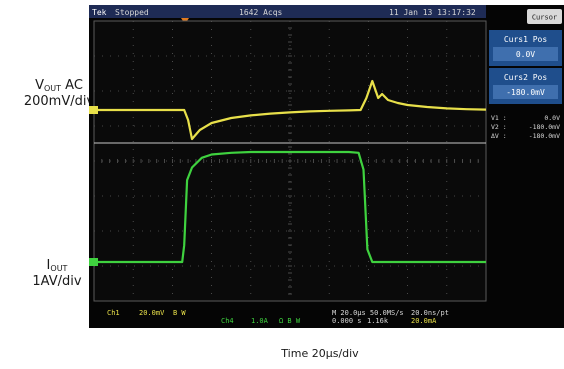 The height and width of the screenshot is (369, 564). Describe the element at coordinates (368, 313) in the screenshot. I see `timebase-readout: M 20.0μs 50.0MS/s` at that location.